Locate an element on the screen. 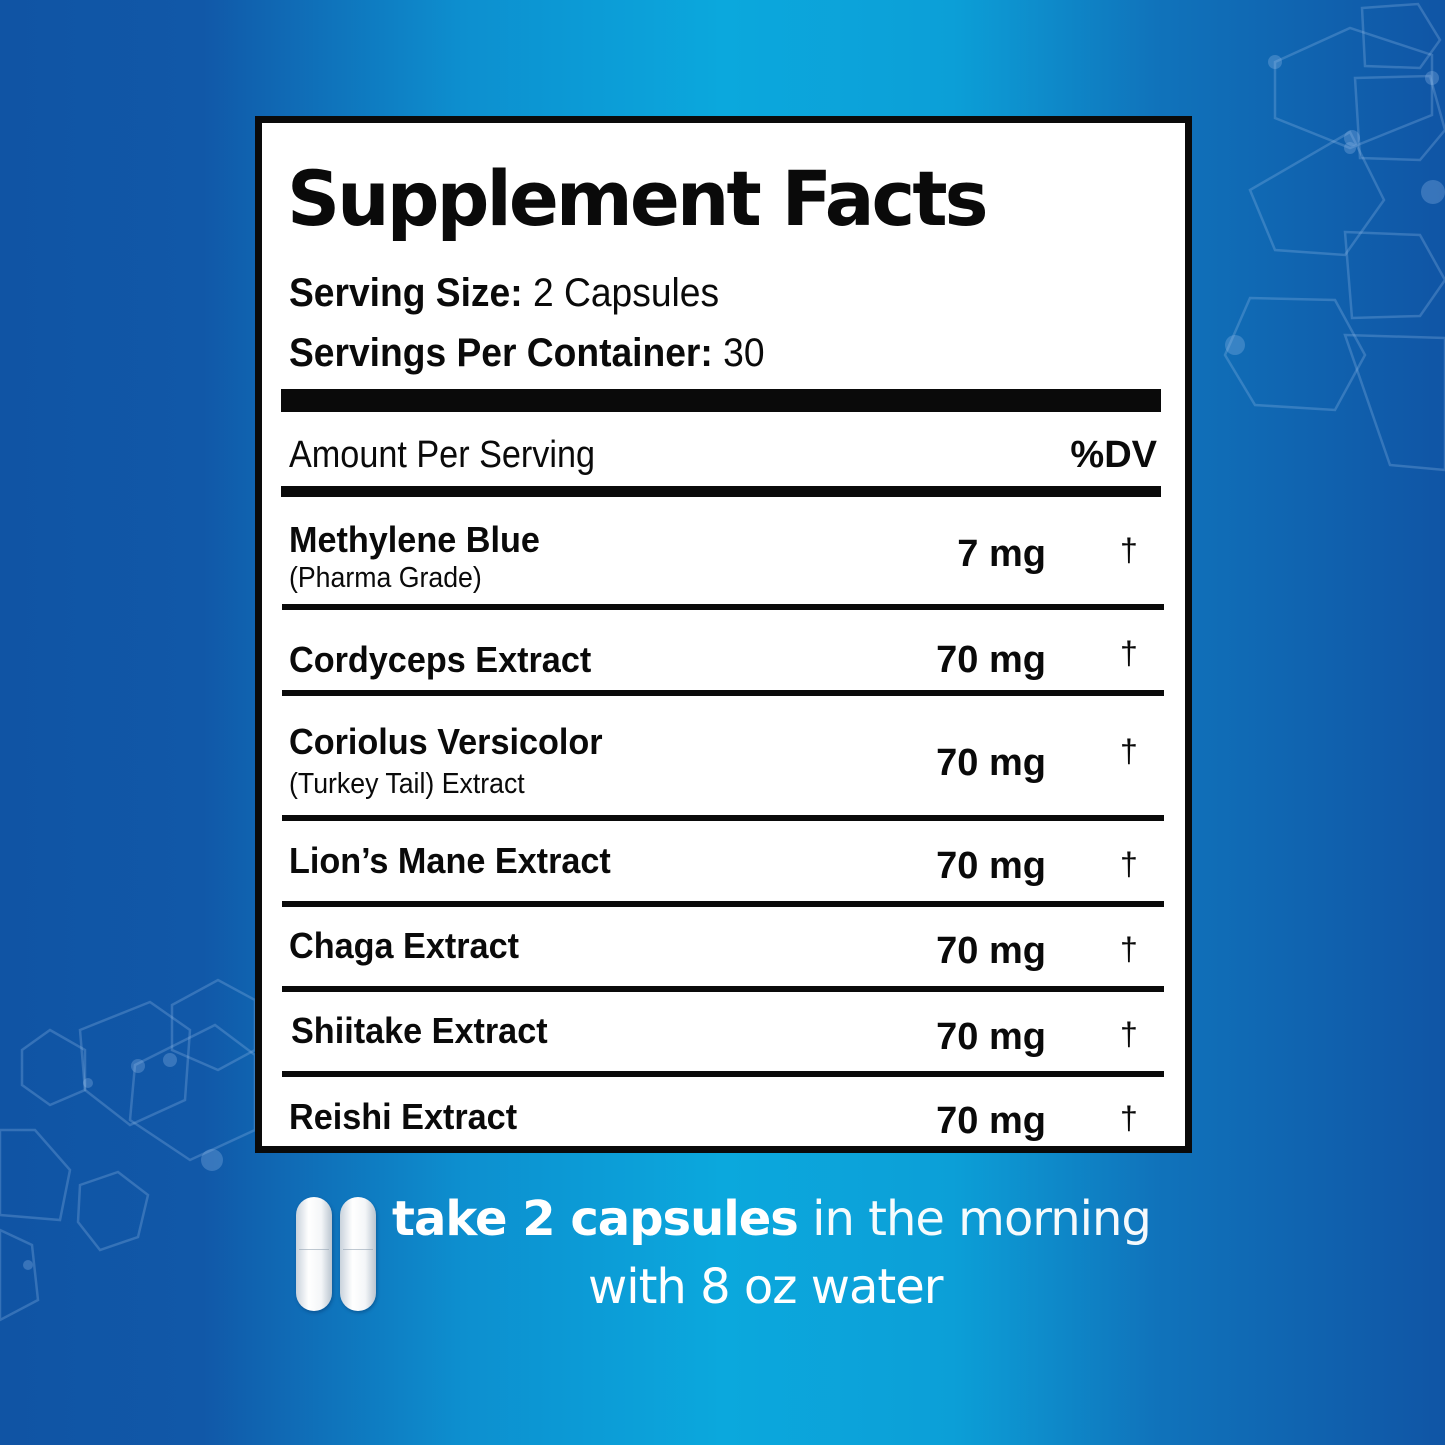  serving-size-label: Serving Size: is located at coordinates (406, 293).